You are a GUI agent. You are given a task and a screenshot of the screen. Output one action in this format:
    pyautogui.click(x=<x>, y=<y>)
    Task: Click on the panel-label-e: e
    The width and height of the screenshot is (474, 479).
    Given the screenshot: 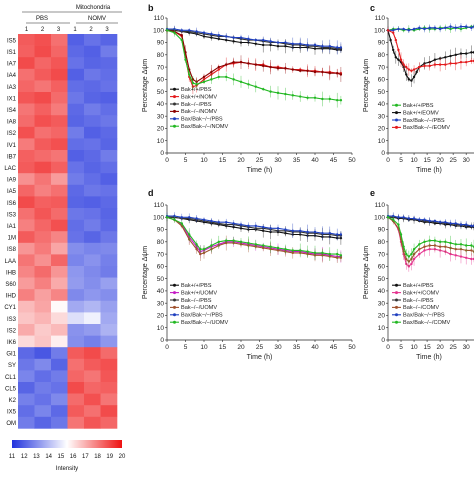 What is the action you would take?
    pyautogui.click(x=372, y=193)
    